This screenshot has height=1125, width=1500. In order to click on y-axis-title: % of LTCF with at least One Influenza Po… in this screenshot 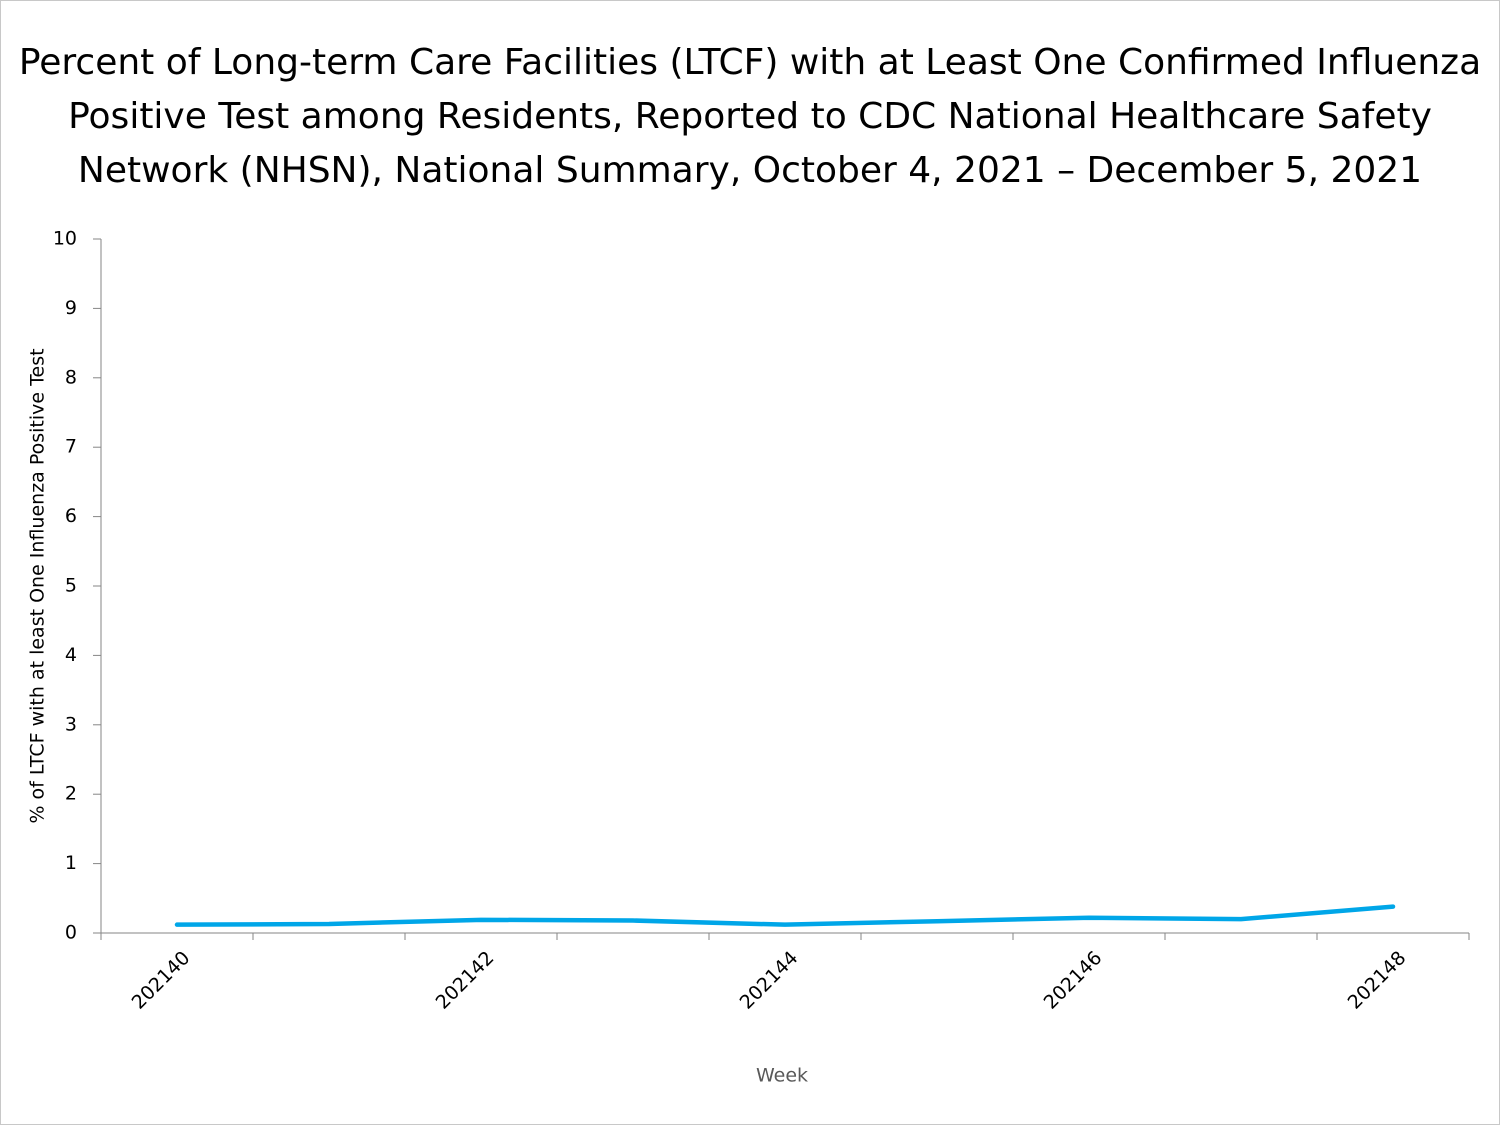, I will do `click(38, 585)`.